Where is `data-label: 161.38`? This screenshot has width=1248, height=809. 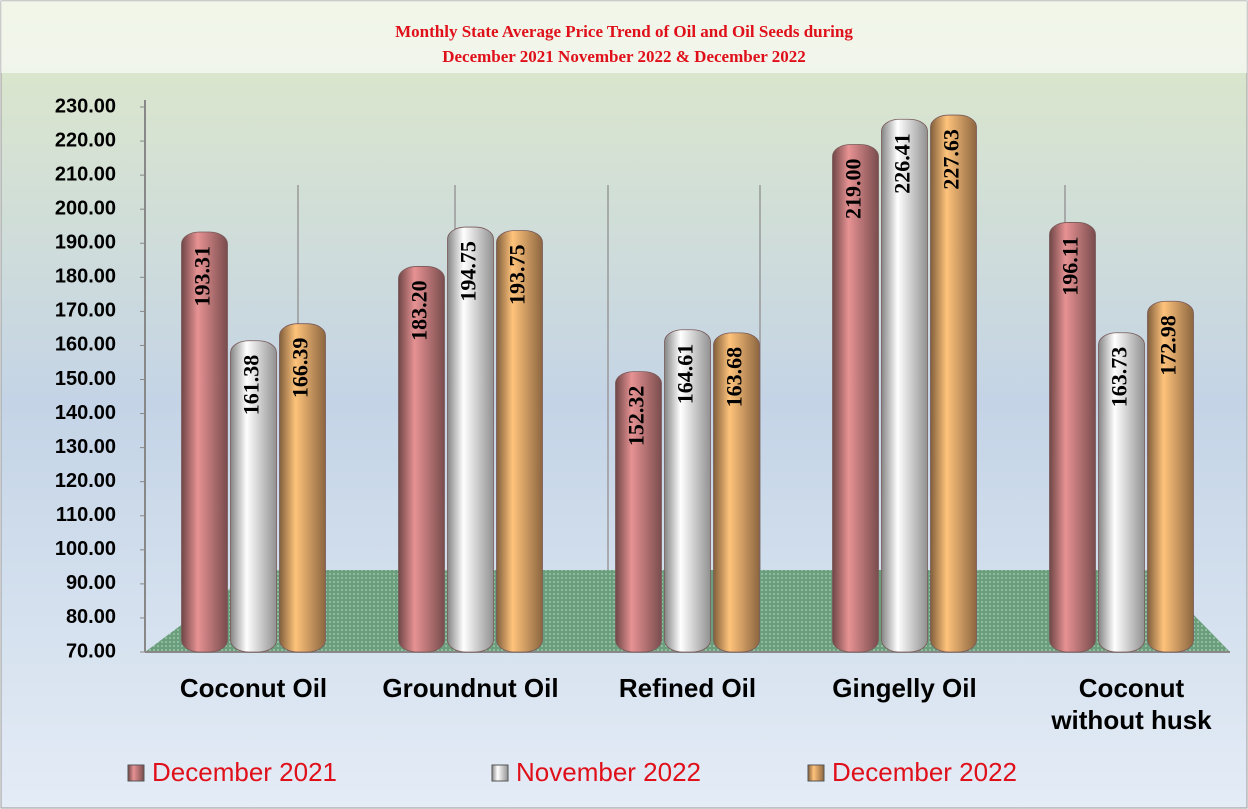 data-label: 161.38 is located at coordinates (251, 385).